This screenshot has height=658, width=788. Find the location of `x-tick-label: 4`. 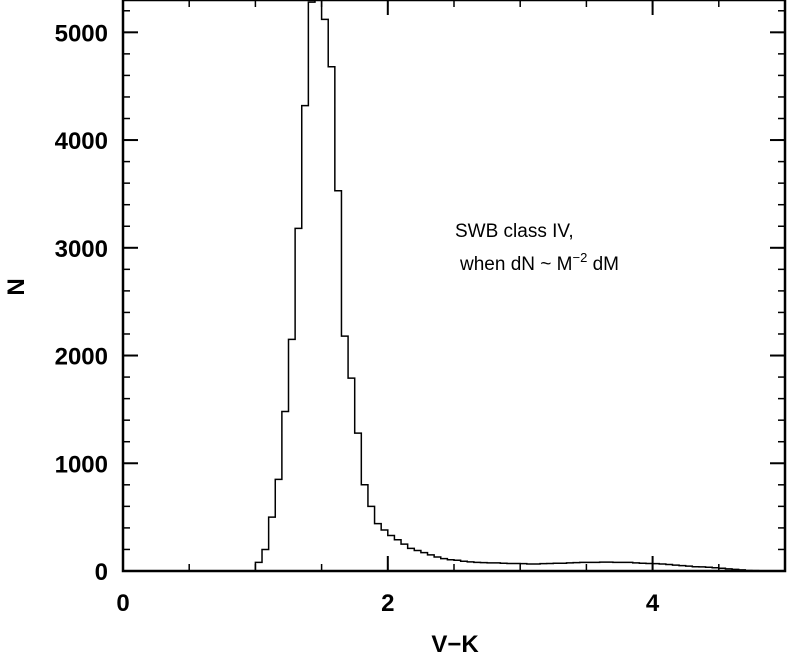

x-tick-label: 4 is located at coordinates (653, 603).